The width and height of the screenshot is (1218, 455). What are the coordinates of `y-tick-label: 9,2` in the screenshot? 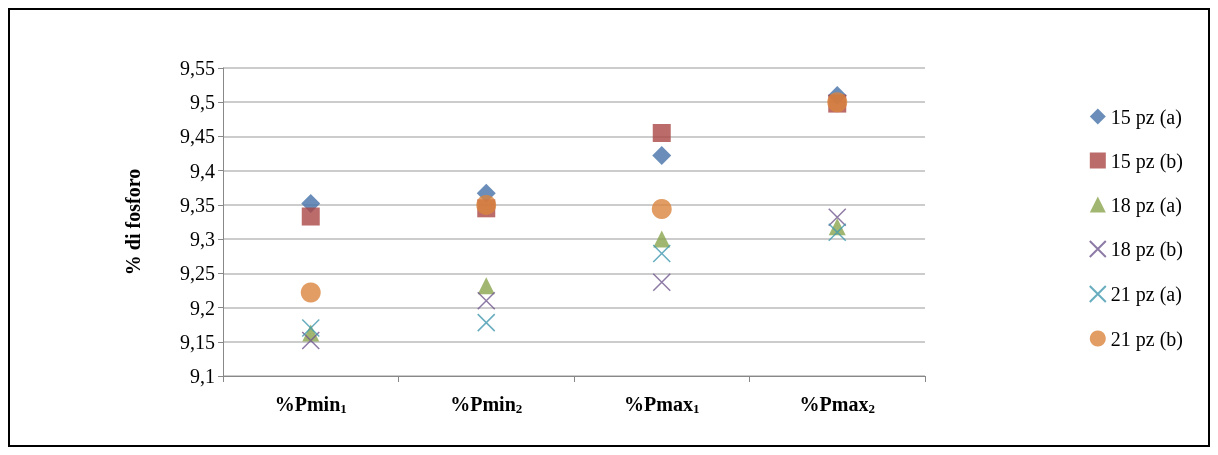 It's located at (202, 307).